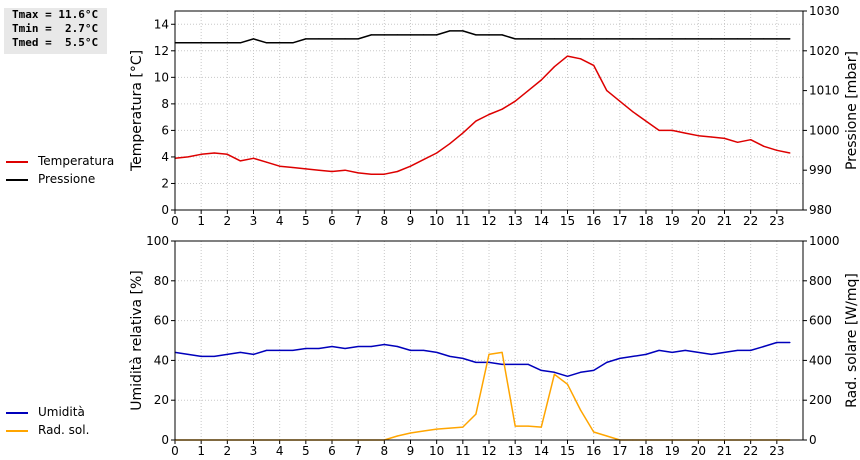 The height and width of the screenshot is (460, 860). What do you see at coordinates (820, 281) in the screenshot?
I see `y2-tick-label: 800` at bounding box center [820, 281].